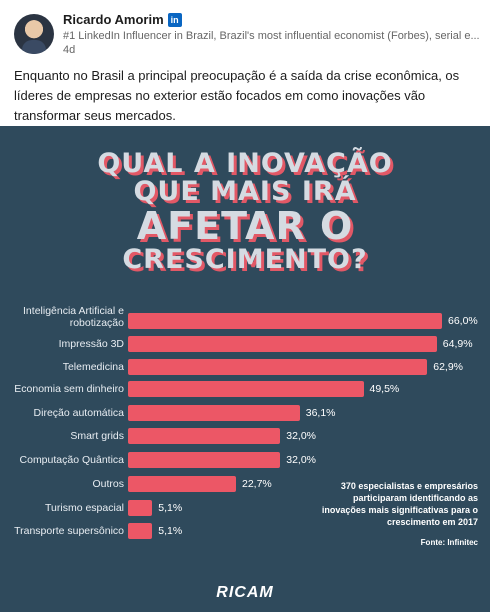 The width and height of the screenshot is (490, 612). I want to click on bar-value-label: 49,5%, so click(384, 389).